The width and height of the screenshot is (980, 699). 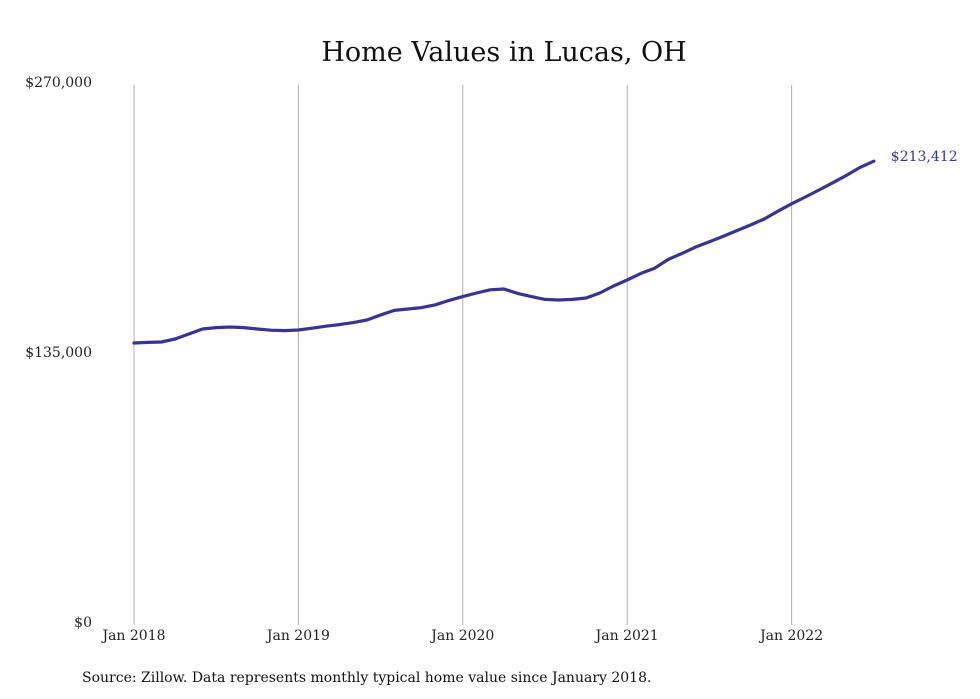 I want to click on y-tick-label: $0, so click(x=83, y=623).